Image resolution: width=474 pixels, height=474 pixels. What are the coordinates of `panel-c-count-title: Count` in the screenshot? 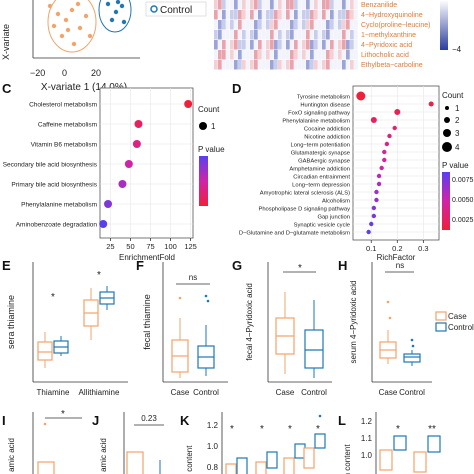 It's located at (209, 109).